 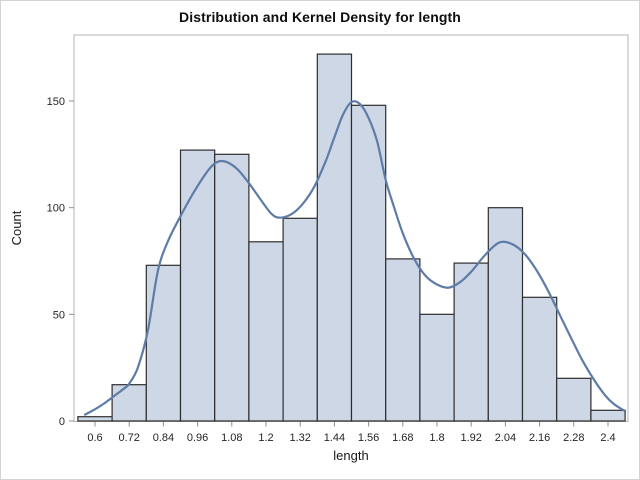 I want to click on y-tick-label: 50, so click(x=59, y=315).